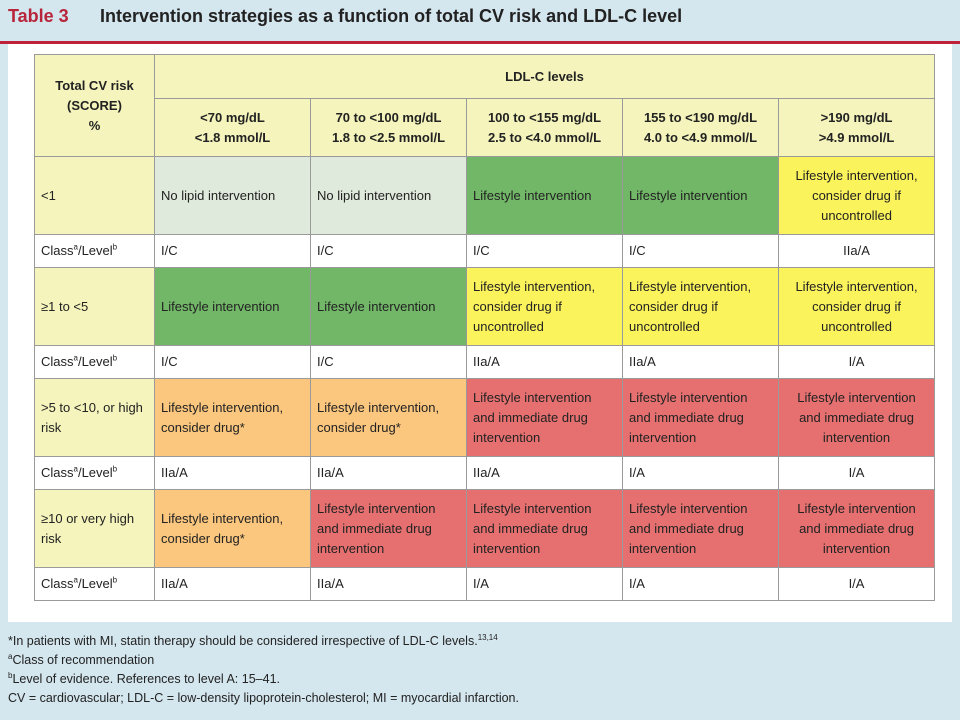 Image resolution: width=960 pixels, height=720 pixels. Describe the element at coordinates (388, 137) in the screenshot. I see `column-header-line: 1.8 to <2.5 mmol/L` at that location.